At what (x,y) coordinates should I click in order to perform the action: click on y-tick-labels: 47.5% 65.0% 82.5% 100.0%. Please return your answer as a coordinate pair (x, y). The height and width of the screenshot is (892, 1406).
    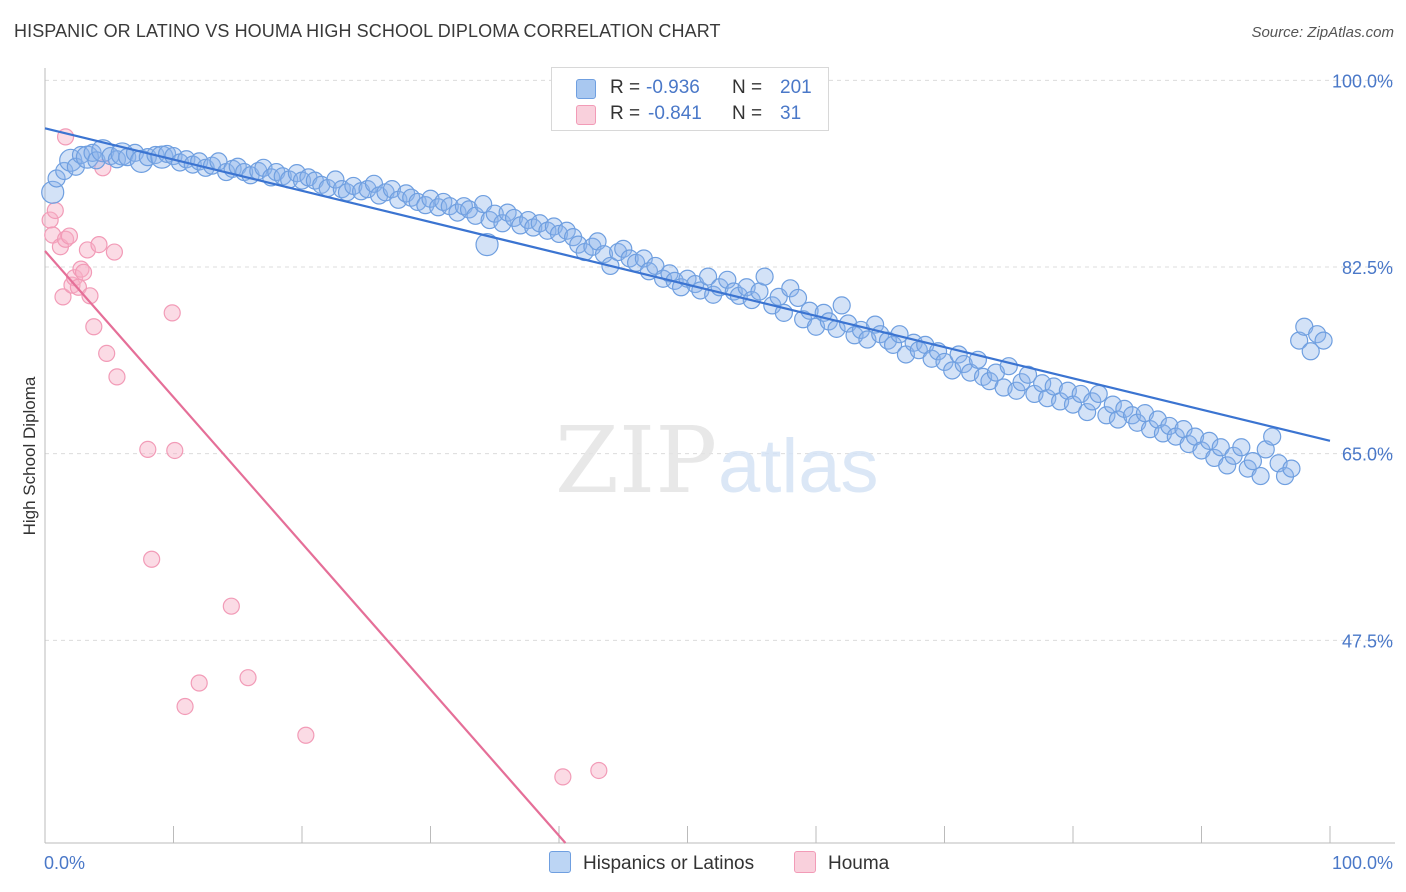
    Looking at the image, I should click on (1362, 361).